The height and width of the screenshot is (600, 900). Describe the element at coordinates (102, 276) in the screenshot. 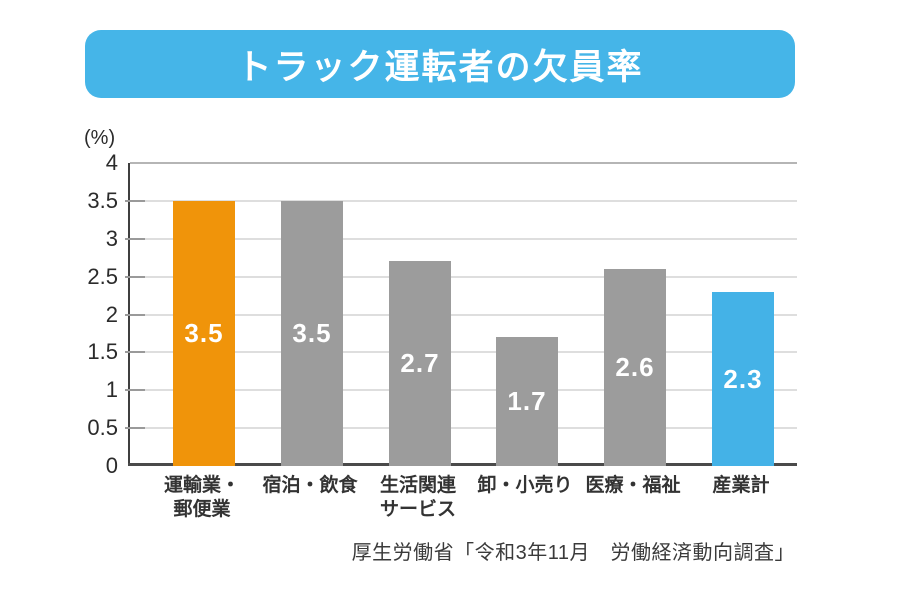

I see `y-axis-label: 2.5` at that location.